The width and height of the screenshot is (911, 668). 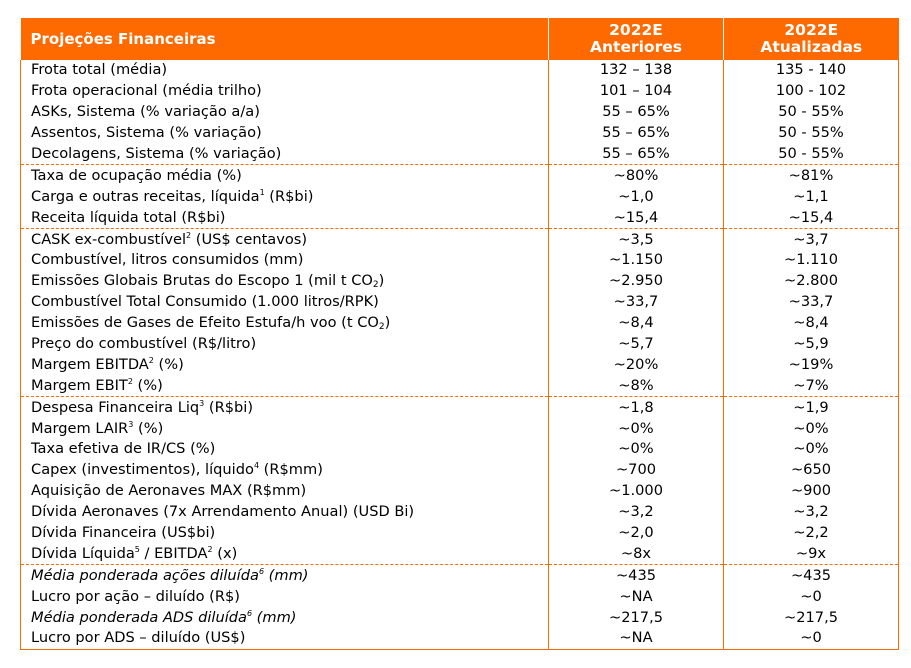 What do you see at coordinates (80, 428) in the screenshot?
I see `row-label-text: Margem LAIR` at bounding box center [80, 428].